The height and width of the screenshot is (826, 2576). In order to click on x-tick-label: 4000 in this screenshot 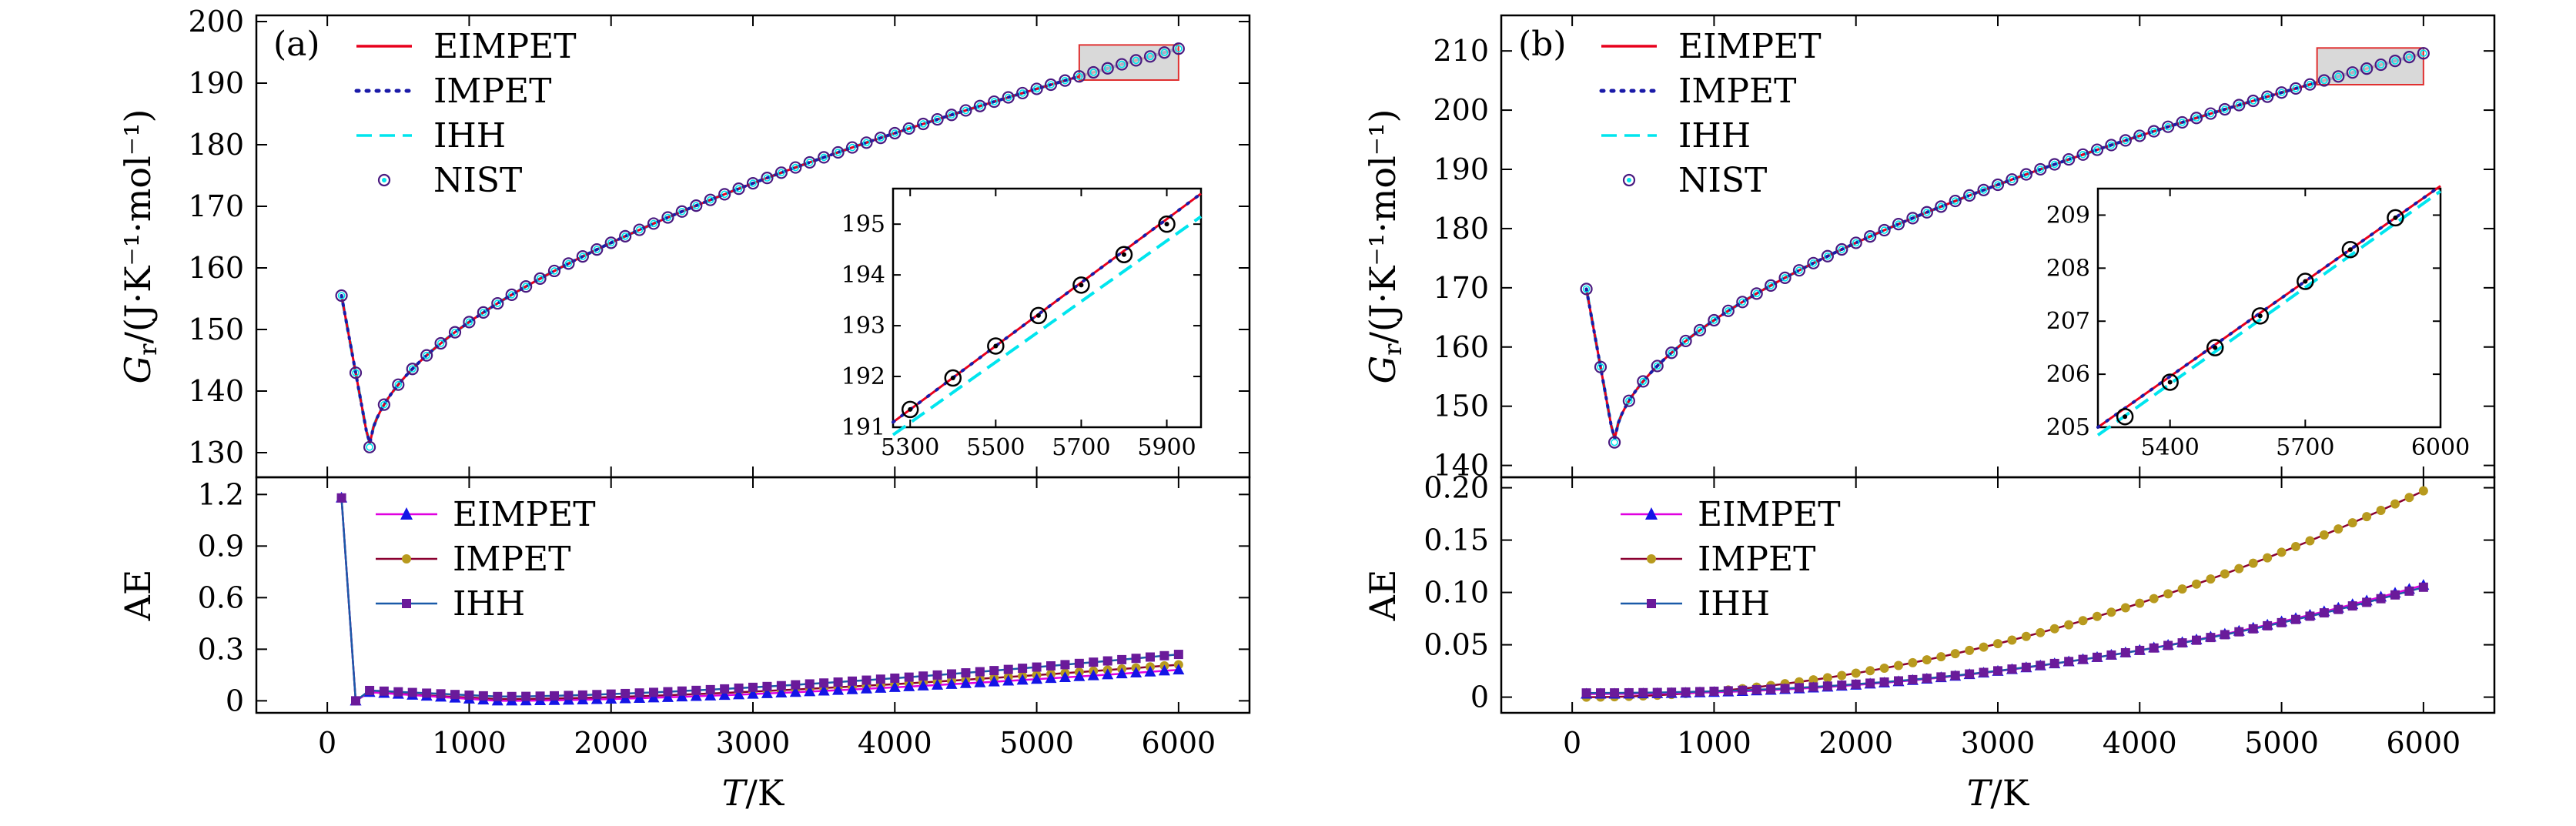, I will do `click(2140, 743)`.